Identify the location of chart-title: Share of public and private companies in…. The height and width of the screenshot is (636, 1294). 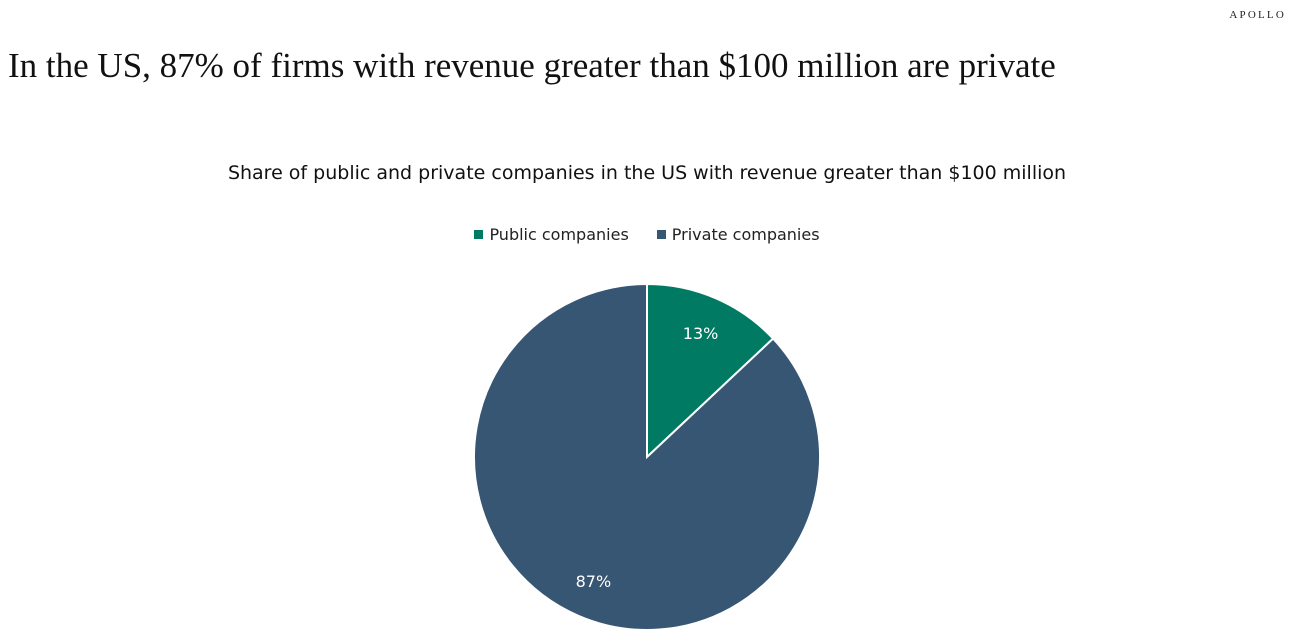
(647, 173).